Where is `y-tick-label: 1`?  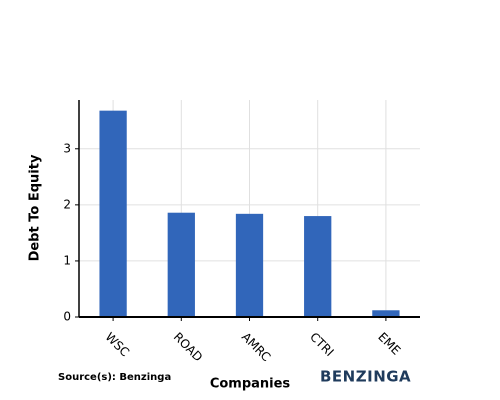 y-tick-label: 1 is located at coordinates (67, 260).